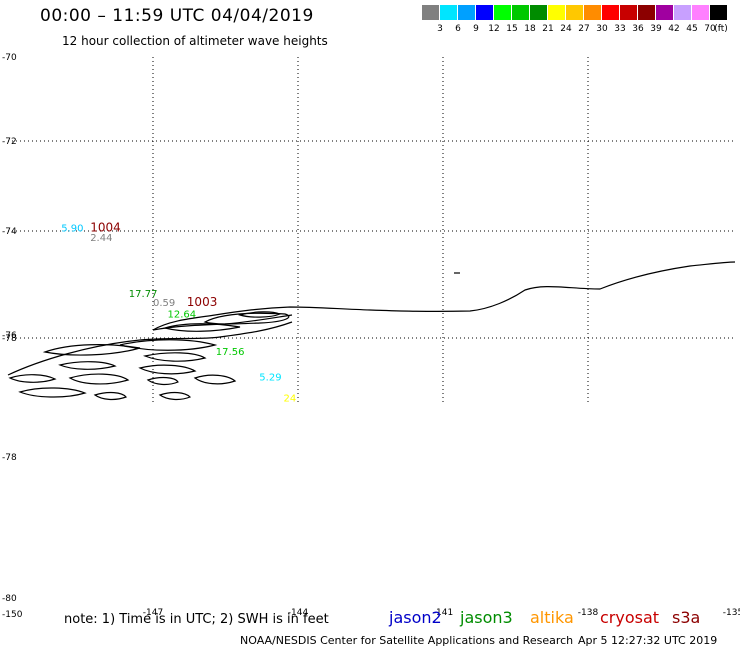 The image size is (740, 650). Describe the element at coordinates (656, 29) in the screenshot. I see `legend-label: 39` at that location.